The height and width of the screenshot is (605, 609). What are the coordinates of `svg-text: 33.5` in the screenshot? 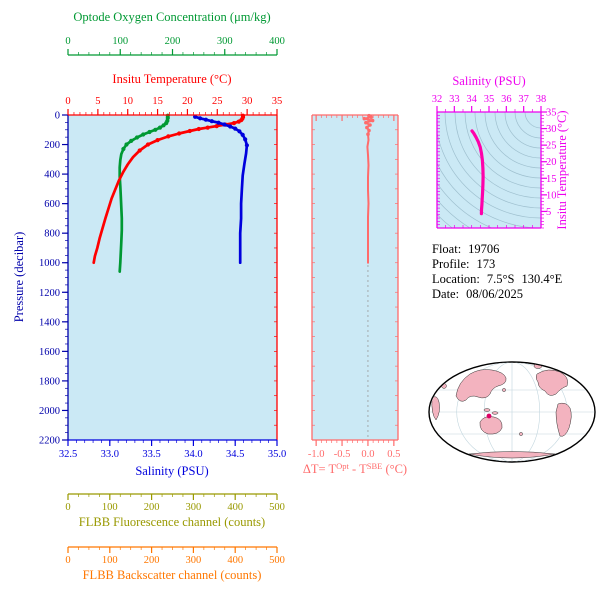 It's located at (151, 454).